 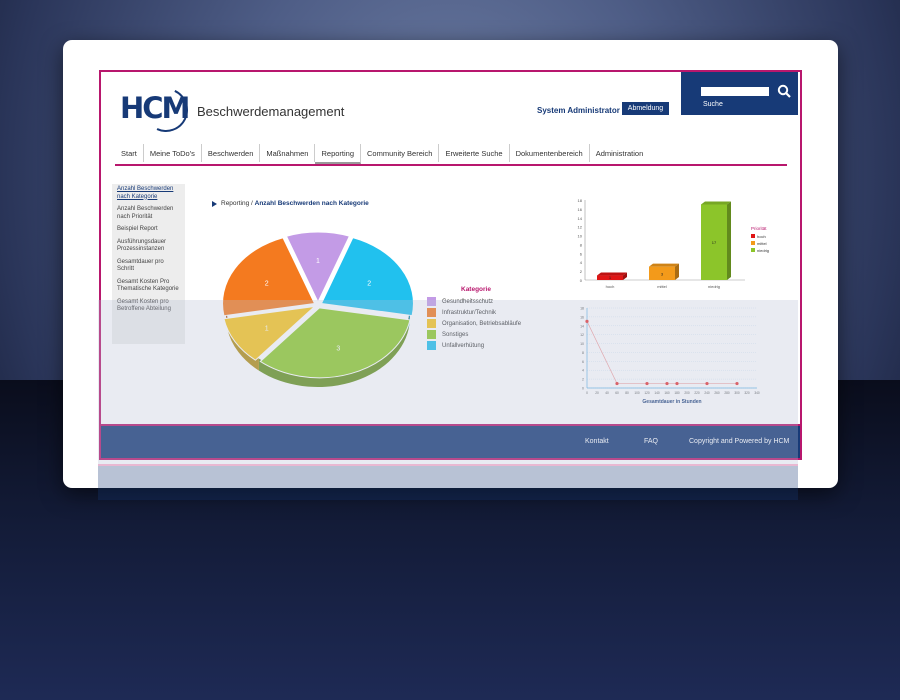 I want to click on legend-item: Unfallverhütung, so click(x=455, y=345).